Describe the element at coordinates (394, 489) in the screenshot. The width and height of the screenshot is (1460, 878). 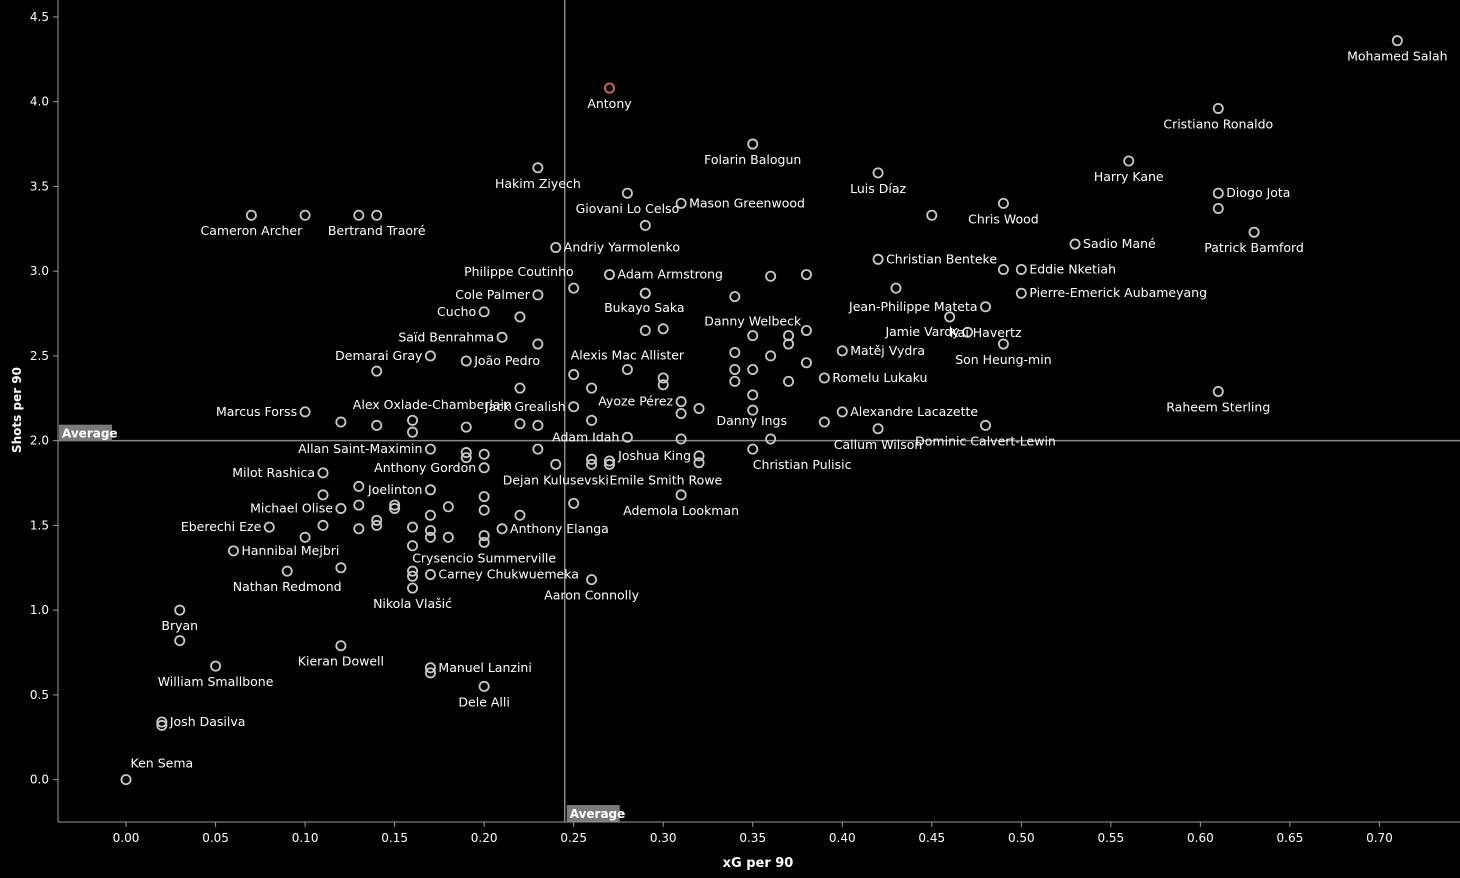
I see `point-label: Joelinton` at that location.